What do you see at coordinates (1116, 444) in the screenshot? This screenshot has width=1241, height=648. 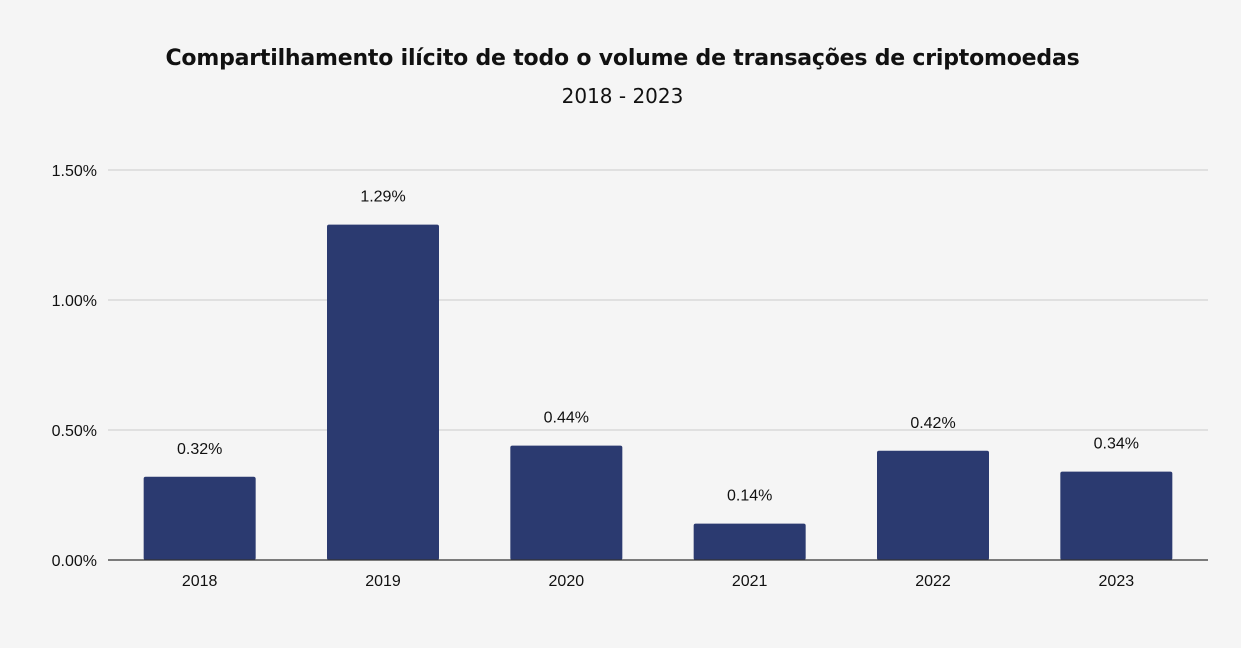 I see `data-label: 0.34%` at bounding box center [1116, 444].